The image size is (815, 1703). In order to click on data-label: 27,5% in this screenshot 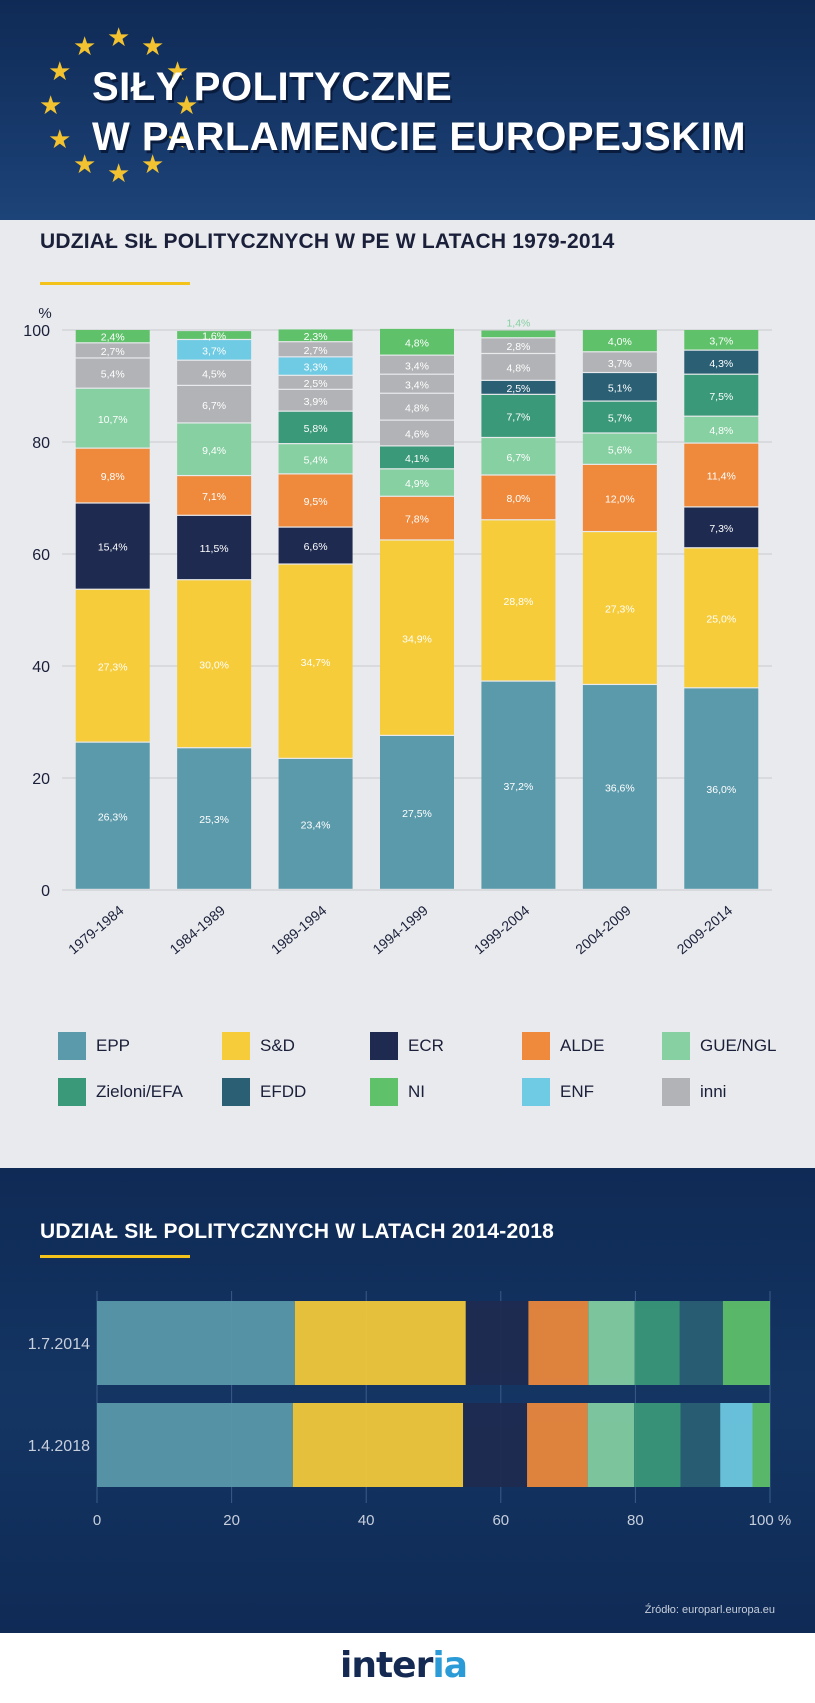, I will do `click(417, 814)`.